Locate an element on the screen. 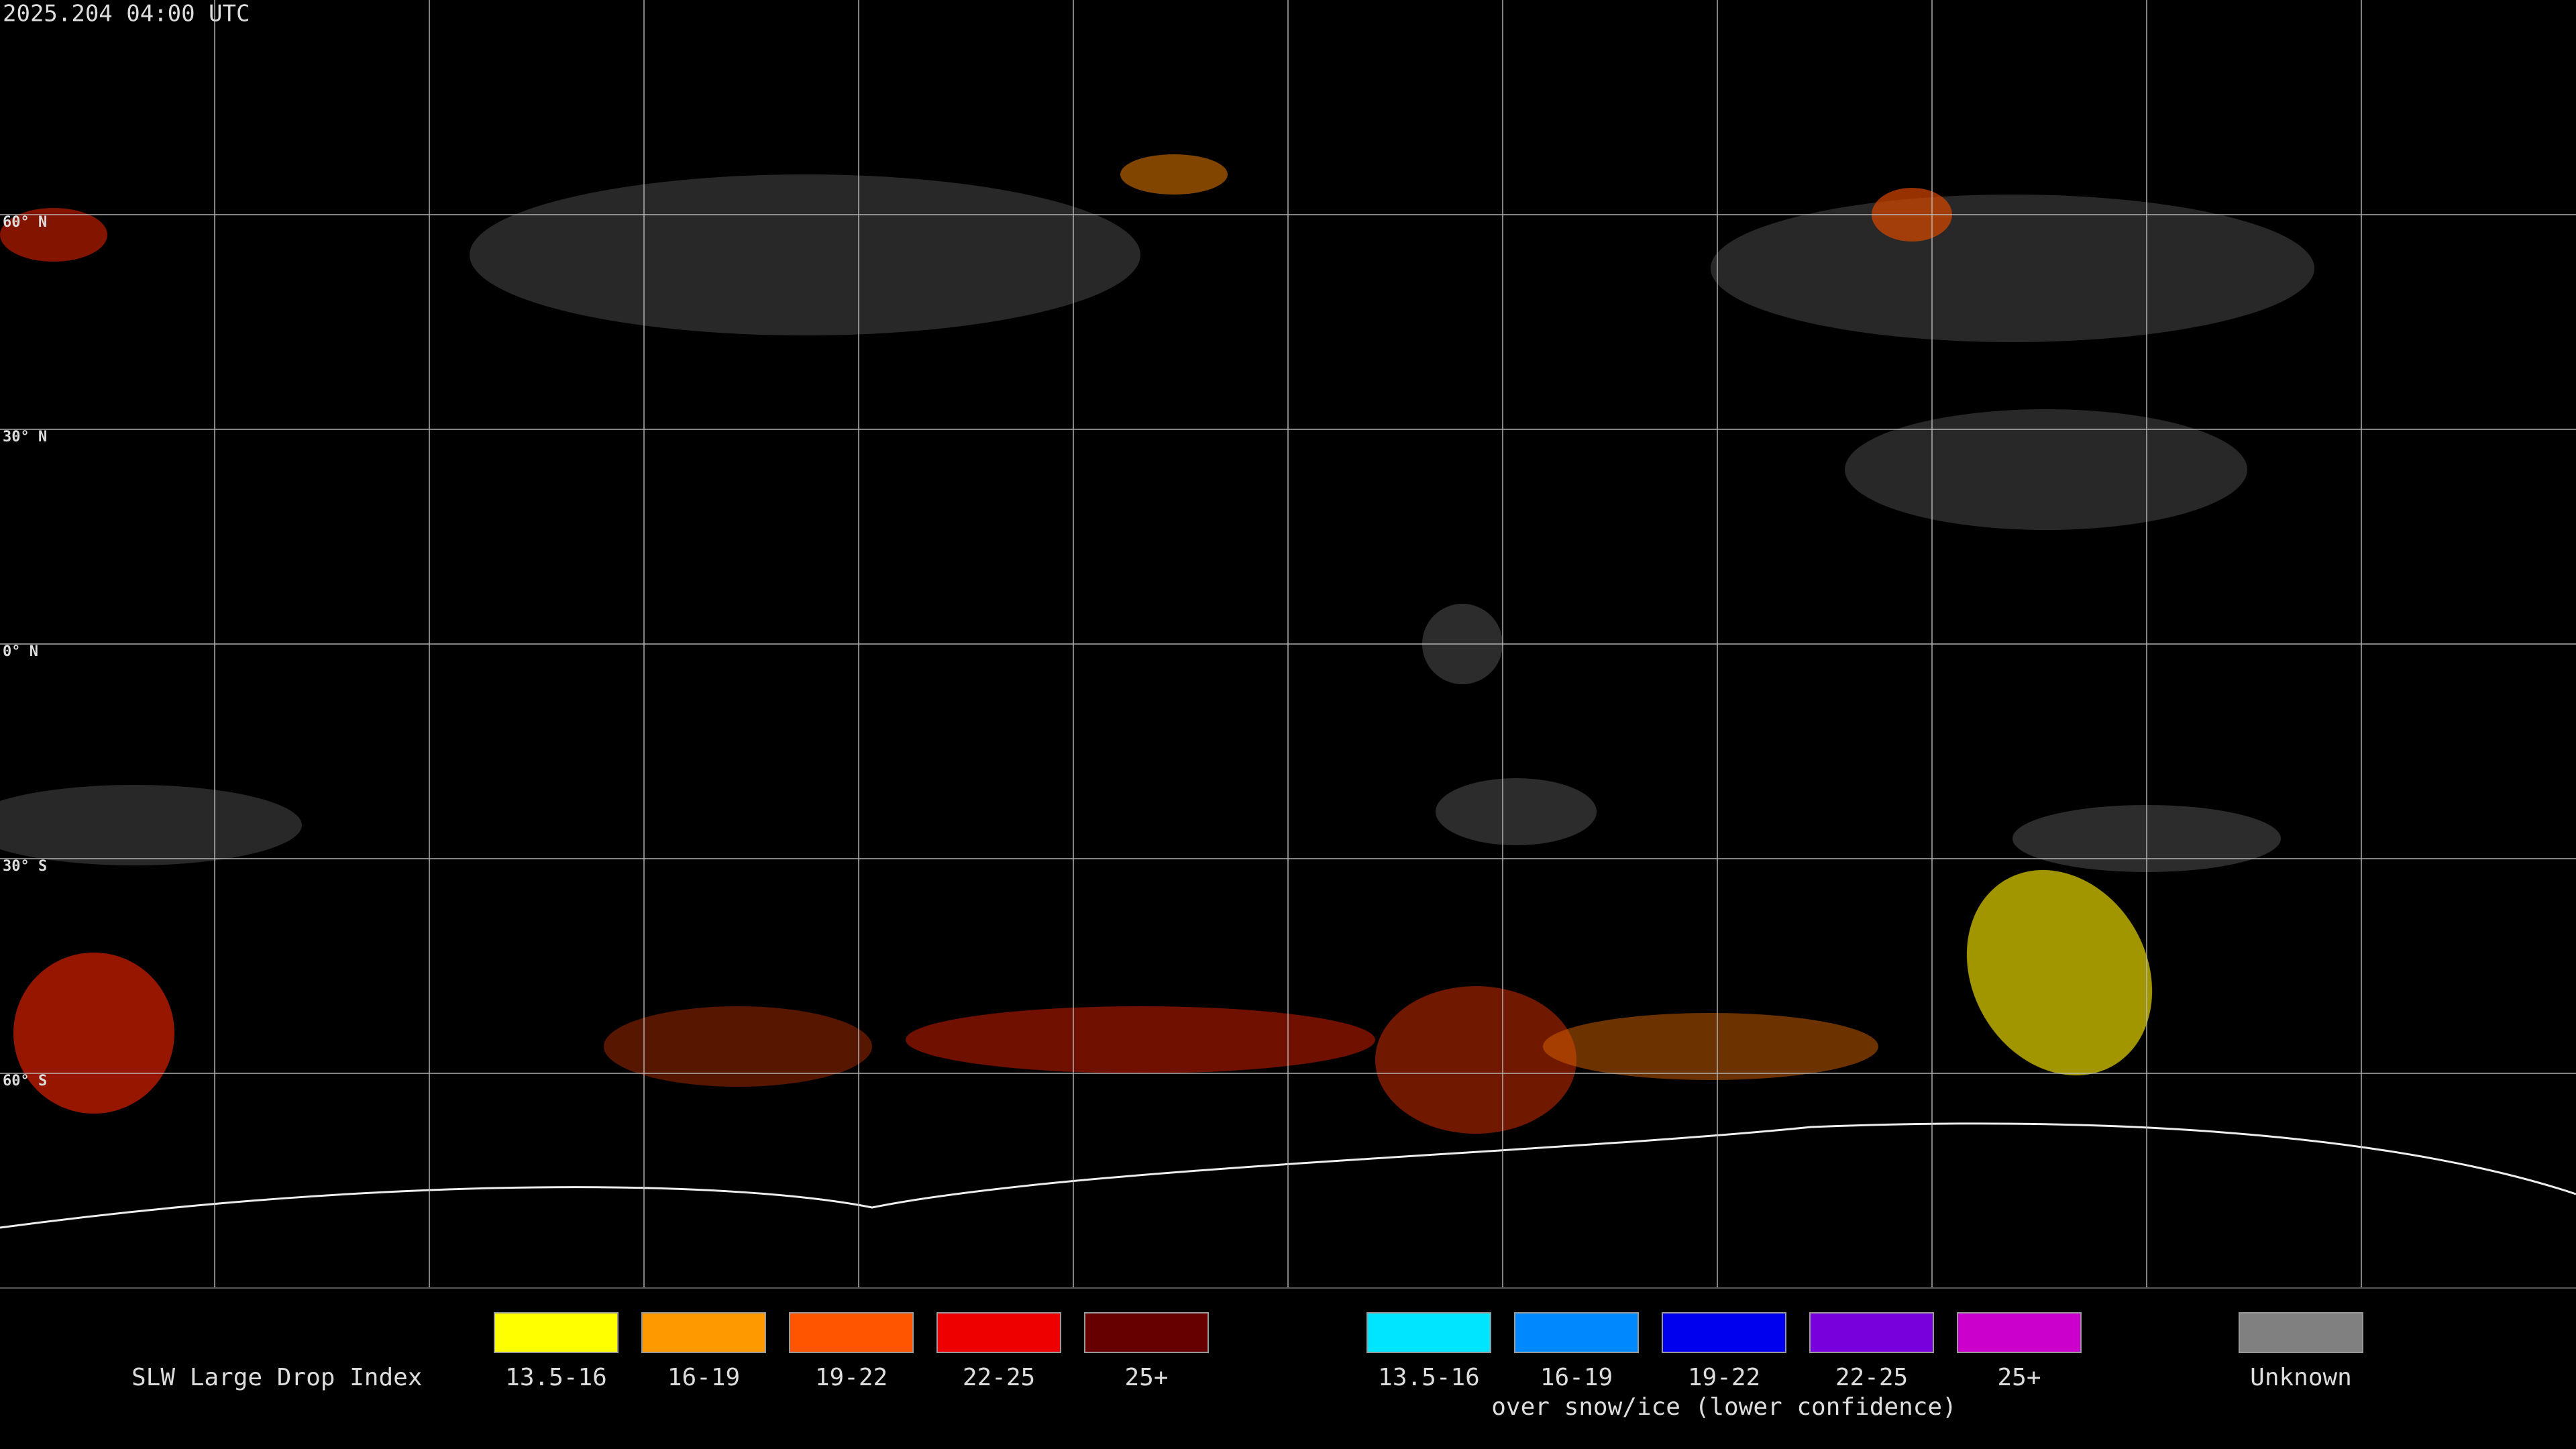 The image size is (2576, 1449). timestamp: 2025.204 04:00 UTC is located at coordinates (126, 14).